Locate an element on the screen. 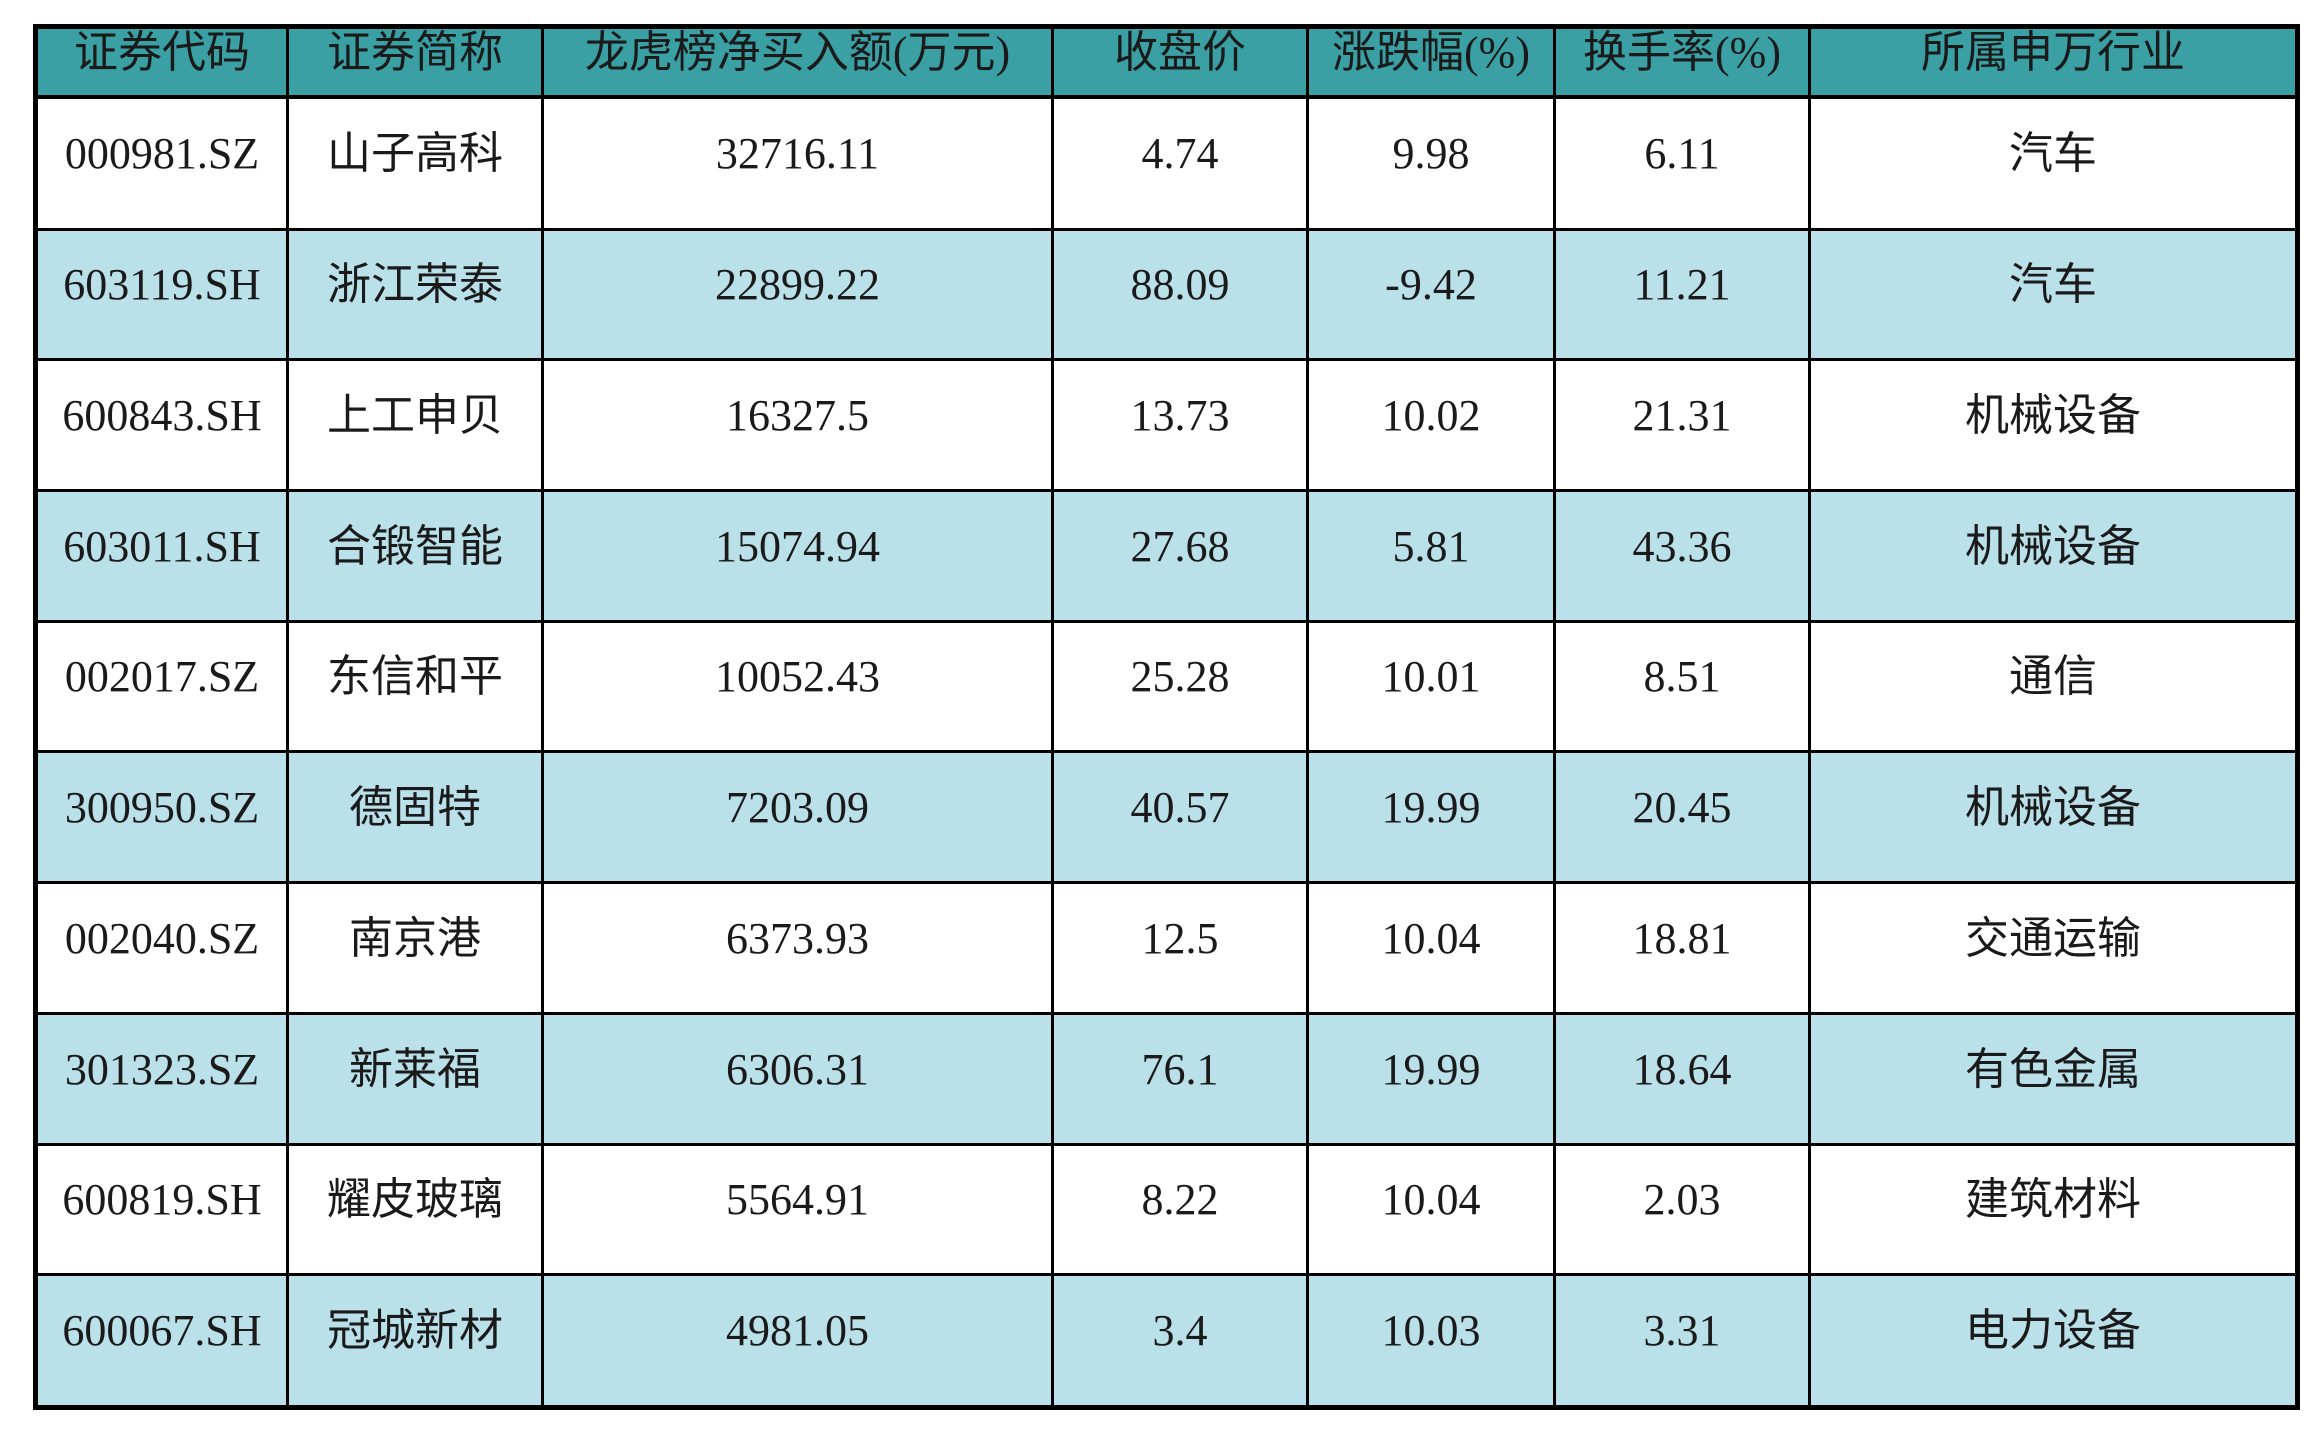 The height and width of the screenshot is (1434, 2319). cell-security-code: 300950.SZ is located at coordinates (161, 817).